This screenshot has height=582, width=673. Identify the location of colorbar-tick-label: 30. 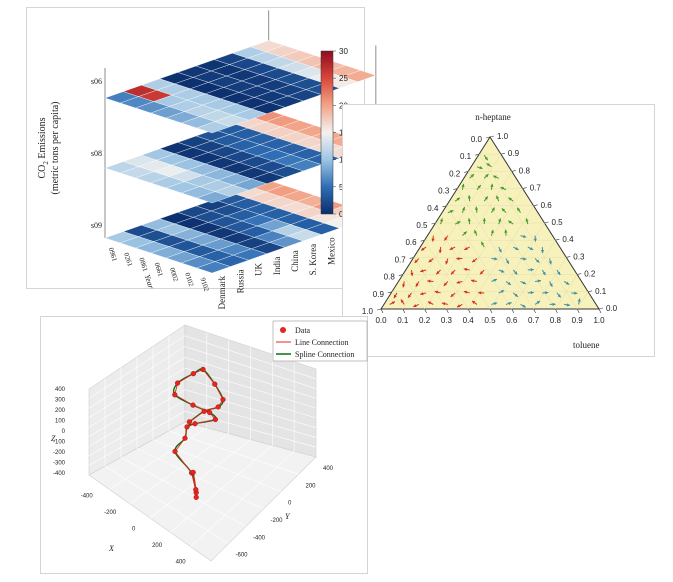
(343, 51).